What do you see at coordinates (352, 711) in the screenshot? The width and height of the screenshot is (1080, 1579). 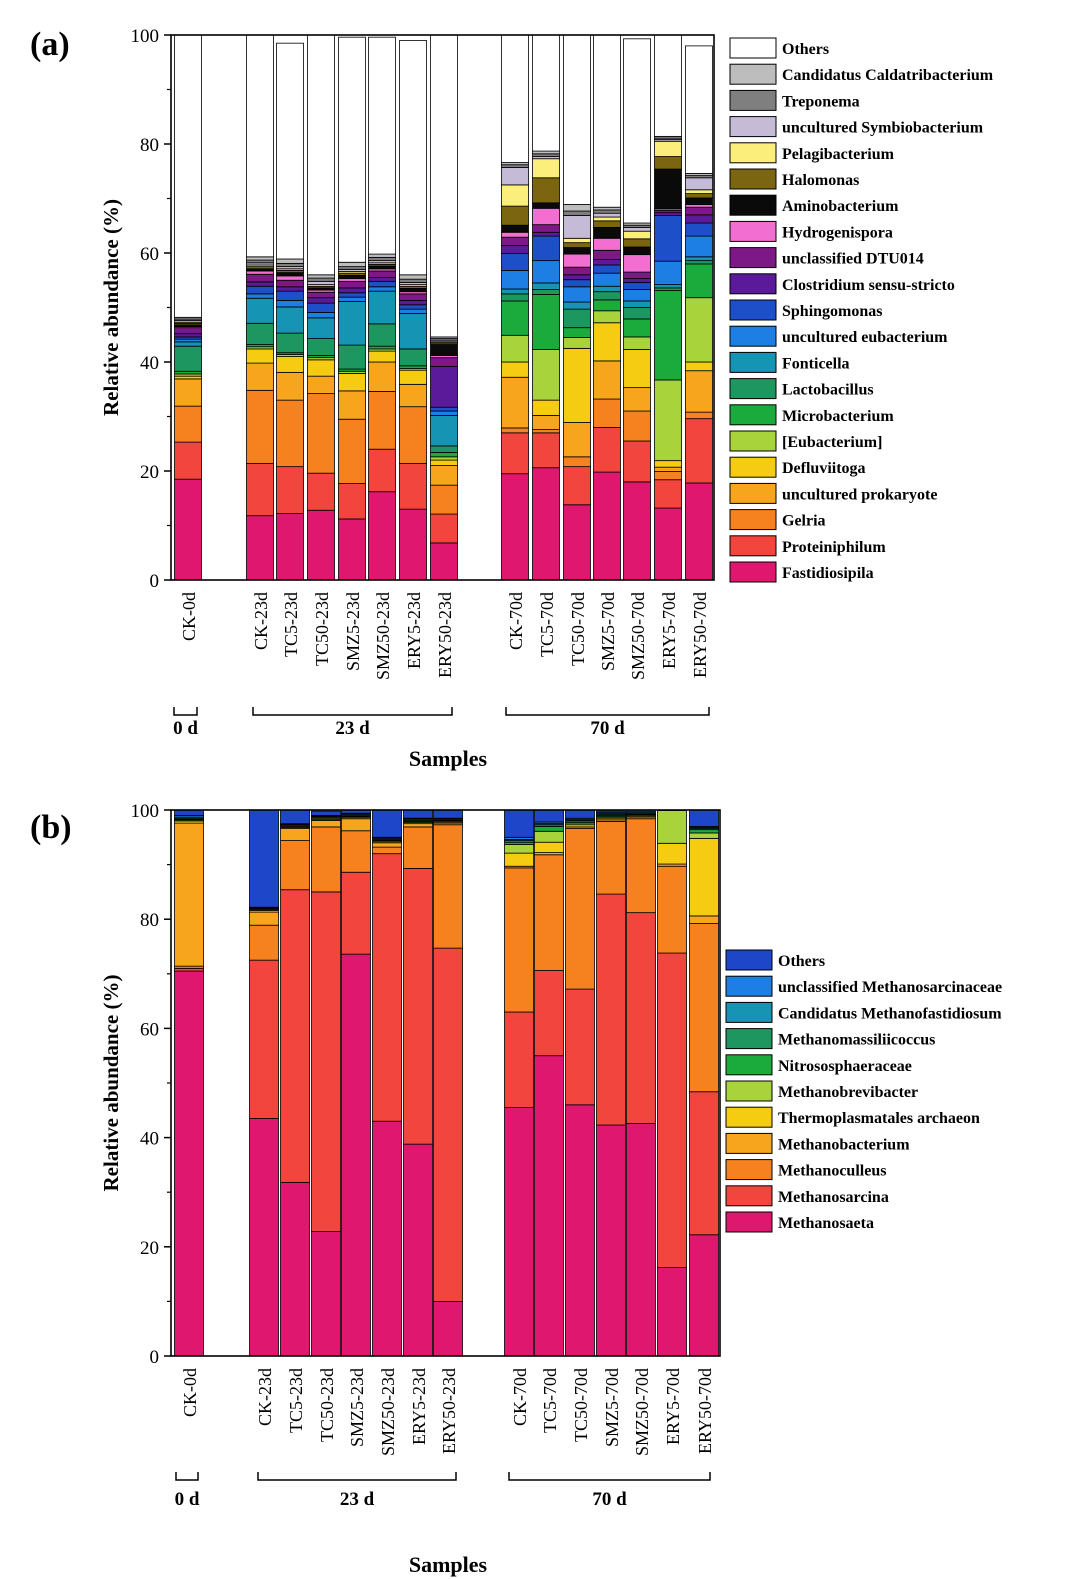 I see `group-bracket` at bounding box center [352, 711].